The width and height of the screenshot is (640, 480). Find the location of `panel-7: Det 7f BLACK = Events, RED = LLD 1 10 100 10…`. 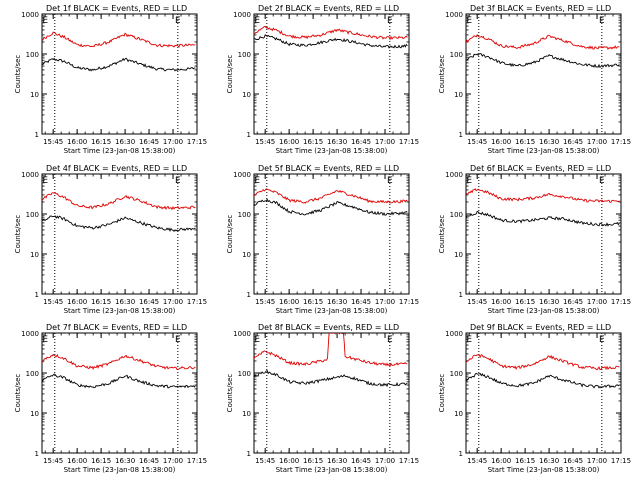

panel-7: Det 7f BLACK = Events, RED = LLD 1 10 100 10… is located at coordinates (110, 398).